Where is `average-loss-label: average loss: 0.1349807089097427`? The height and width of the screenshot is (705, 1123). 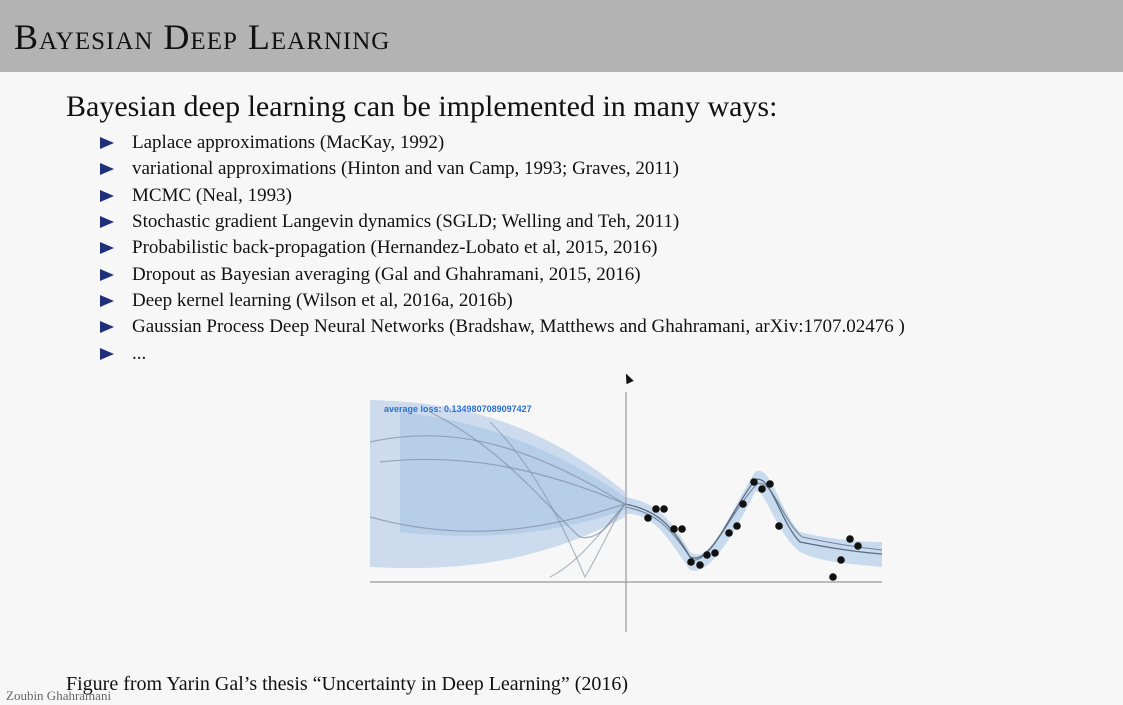 average-loss-label: average loss: 0.1349807089097427 is located at coordinates (458, 409).